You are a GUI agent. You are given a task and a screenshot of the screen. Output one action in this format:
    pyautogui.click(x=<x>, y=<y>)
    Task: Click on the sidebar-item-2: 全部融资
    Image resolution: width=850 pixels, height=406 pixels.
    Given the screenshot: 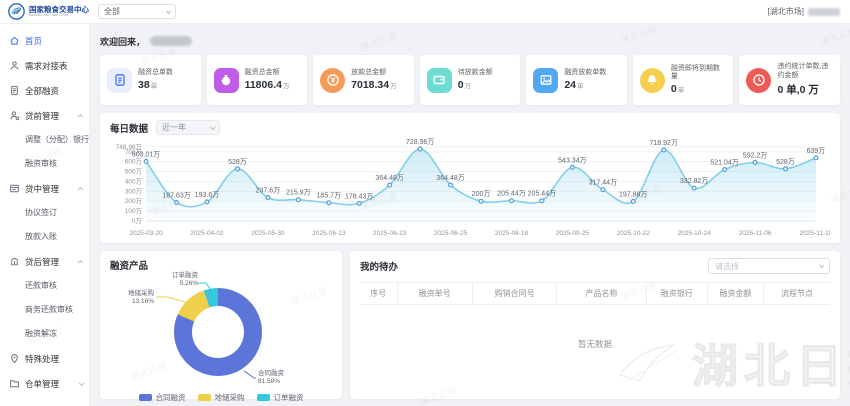 What is the action you would take?
    pyautogui.click(x=44, y=90)
    